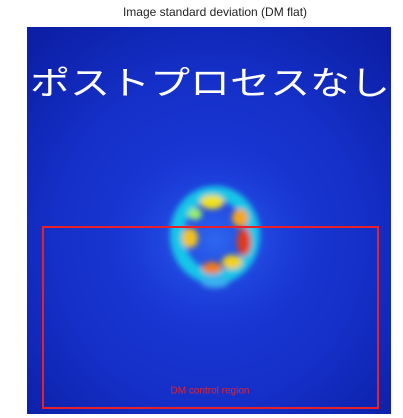  Describe the element at coordinates (210, 83) in the screenshot. I see `overlay-label: ポストプロセスなし` at that location.